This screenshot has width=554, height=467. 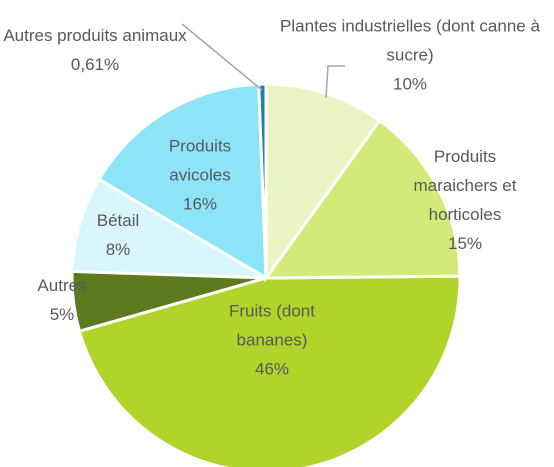 I want to click on category-label: Produits maraichers et horticoles, so click(x=465, y=185).